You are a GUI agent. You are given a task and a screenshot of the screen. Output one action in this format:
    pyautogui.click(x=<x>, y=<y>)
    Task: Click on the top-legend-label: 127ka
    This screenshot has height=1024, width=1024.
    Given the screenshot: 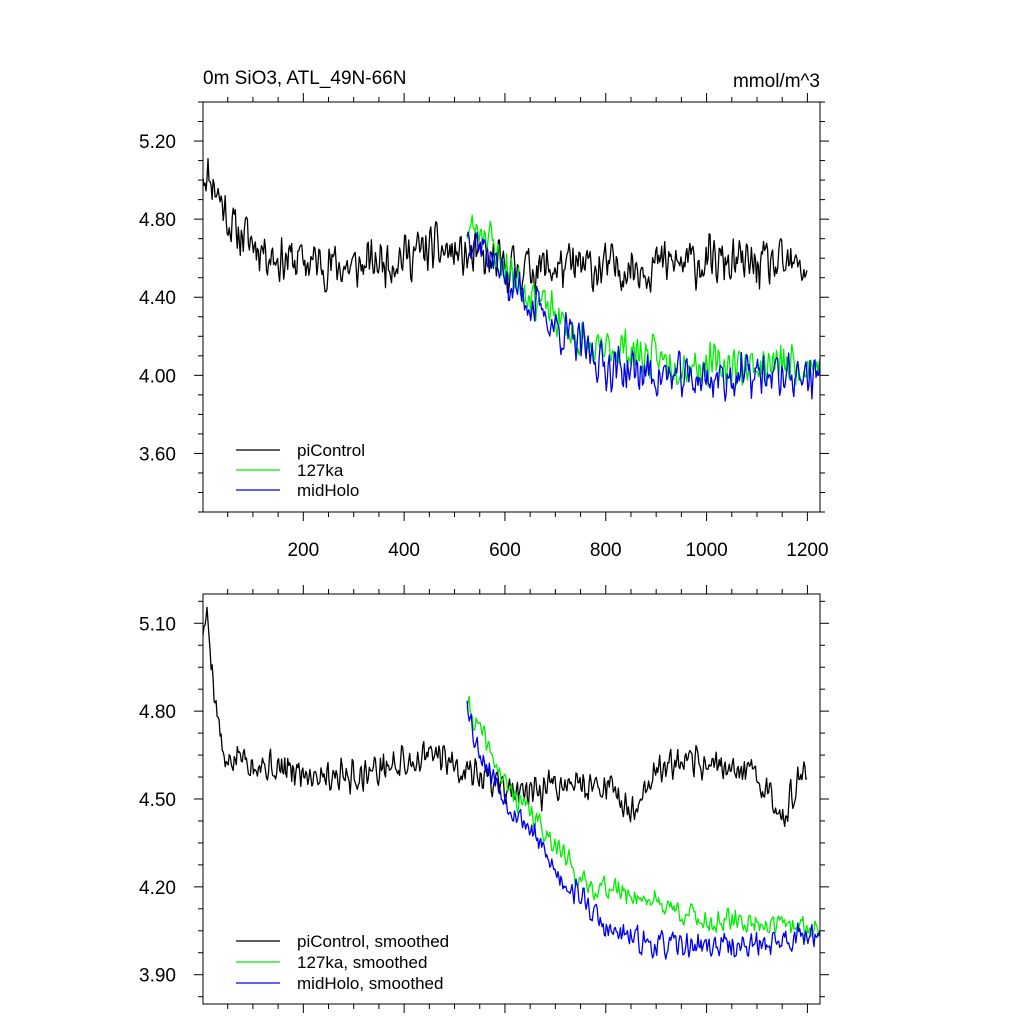 What is the action you would take?
    pyautogui.click(x=320, y=470)
    